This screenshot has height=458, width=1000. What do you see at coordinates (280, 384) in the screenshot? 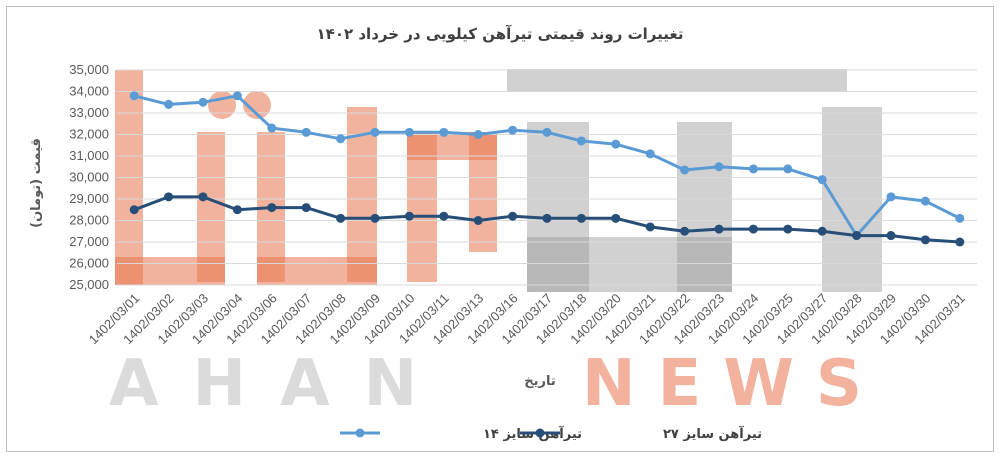
I see `watermark-latin-left: AHAN` at bounding box center [280, 384].